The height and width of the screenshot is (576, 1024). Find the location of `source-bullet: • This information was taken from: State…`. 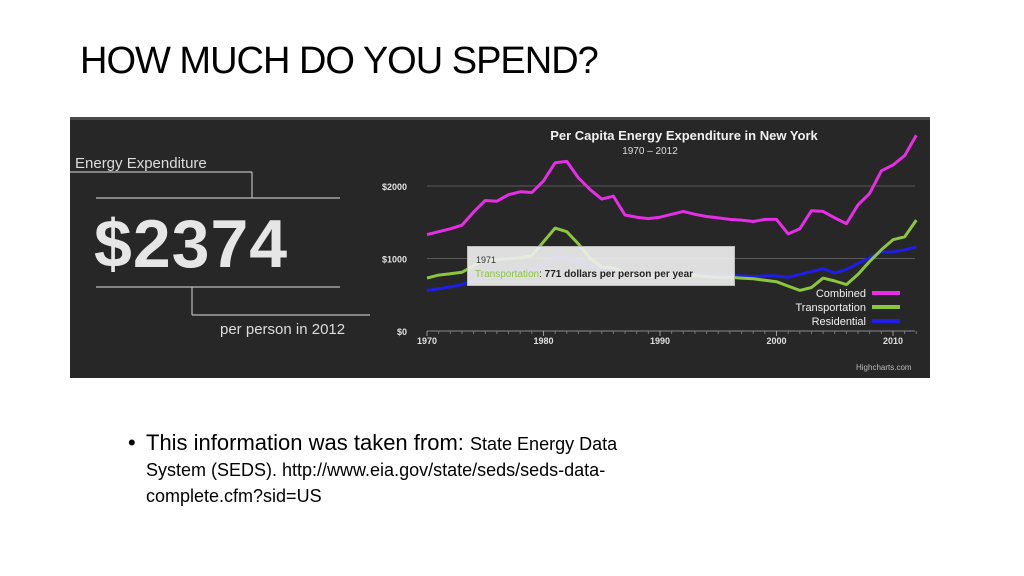

source-bullet: • This information was taken from: State… is located at coordinates (378, 470).